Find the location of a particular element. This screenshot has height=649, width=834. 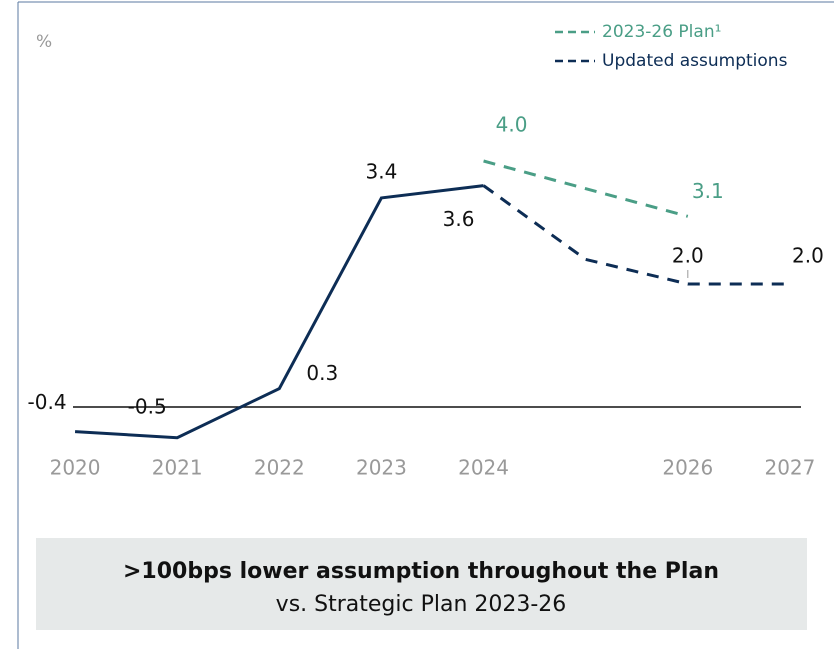

callout-box is located at coordinates (421, 584).